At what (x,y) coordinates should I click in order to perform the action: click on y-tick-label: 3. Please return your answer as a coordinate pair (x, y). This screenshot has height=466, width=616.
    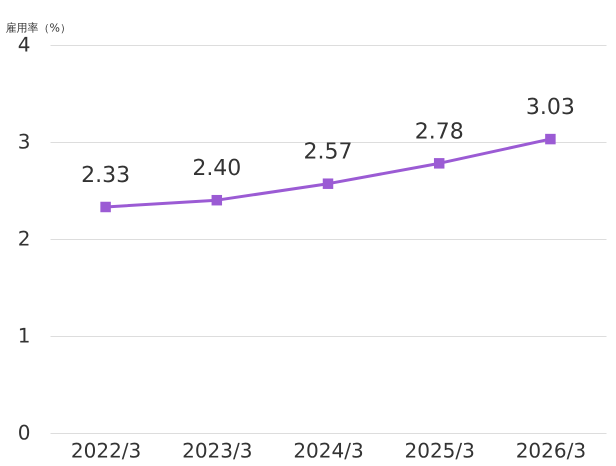
    Looking at the image, I should click on (24, 142).